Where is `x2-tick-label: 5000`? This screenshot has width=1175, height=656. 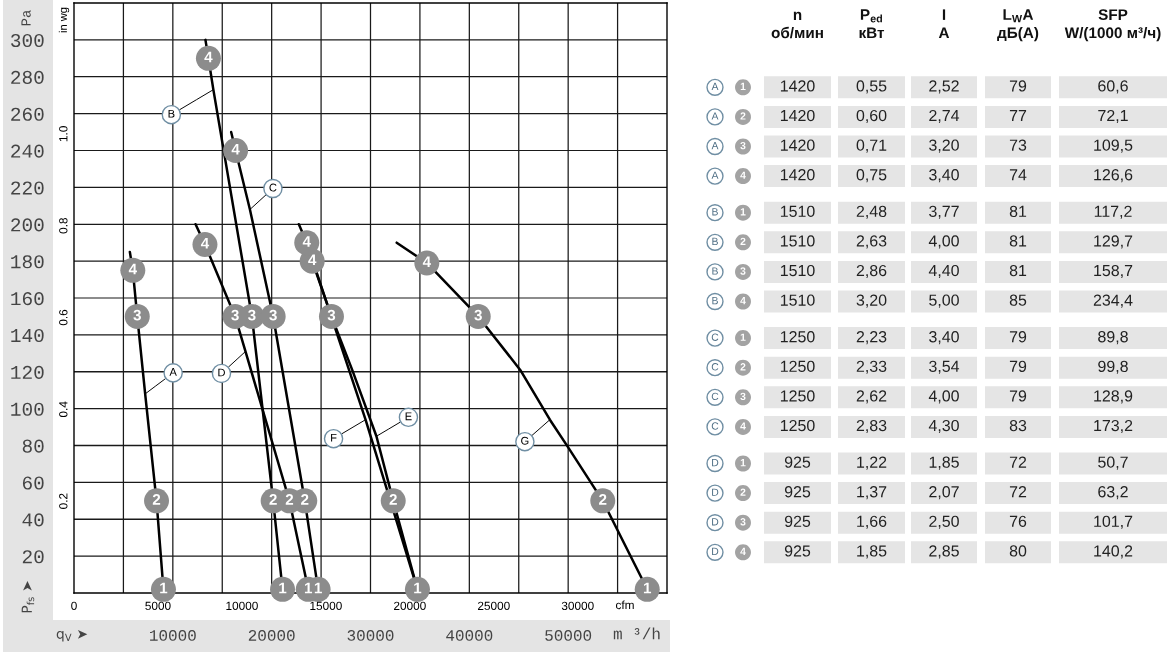 x2-tick-label: 5000 is located at coordinates (158, 605).